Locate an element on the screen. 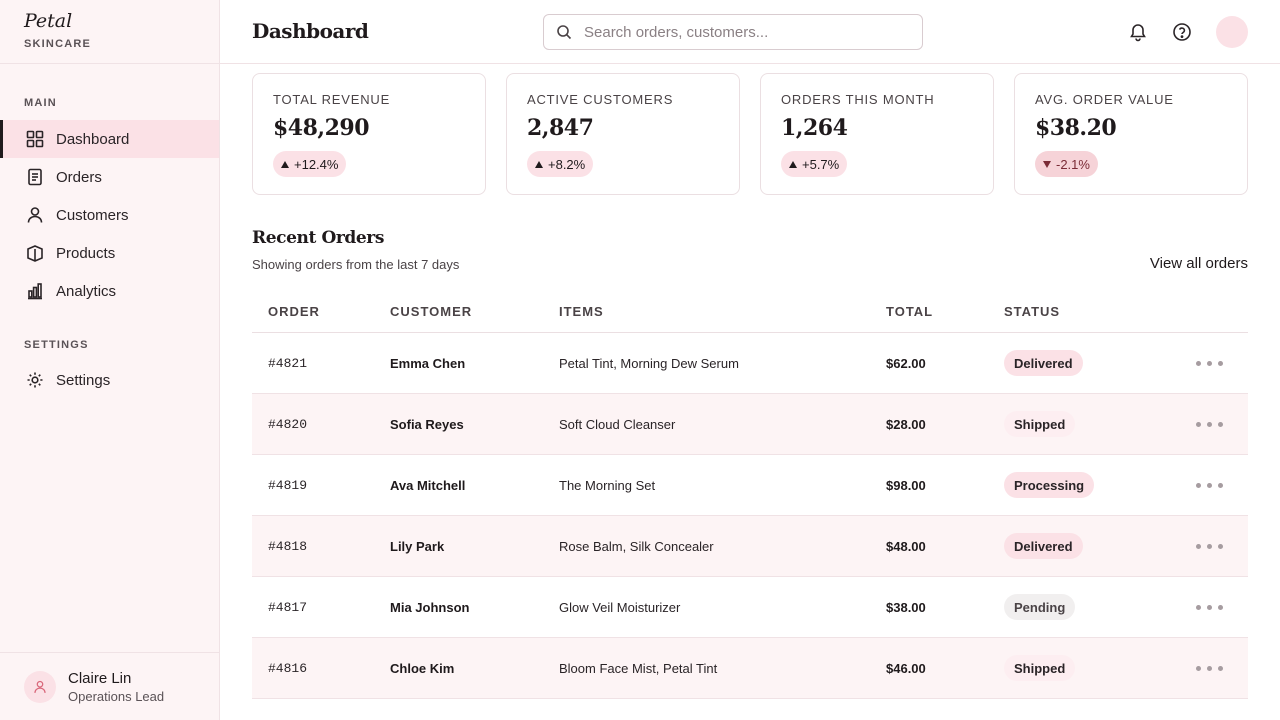  grid-icon is located at coordinates (35, 139).